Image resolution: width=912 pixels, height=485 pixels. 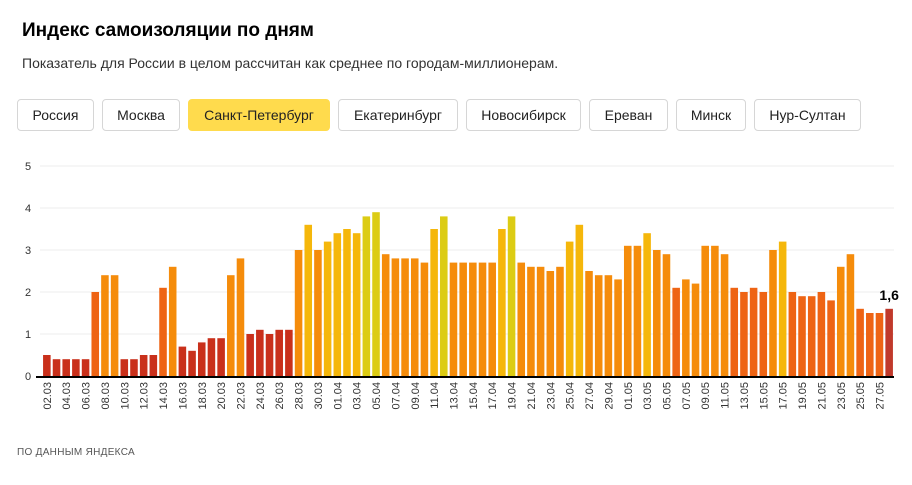 I want to click on tab-moscow: Москва, so click(x=141, y=115).